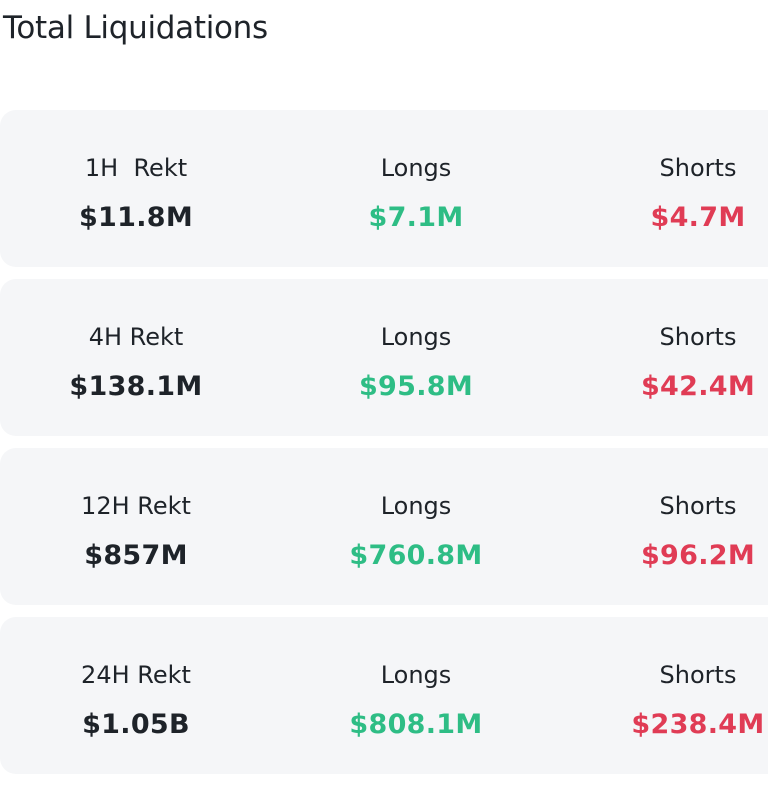  I want to click on shorts-value: $42.4M, so click(698, 386).